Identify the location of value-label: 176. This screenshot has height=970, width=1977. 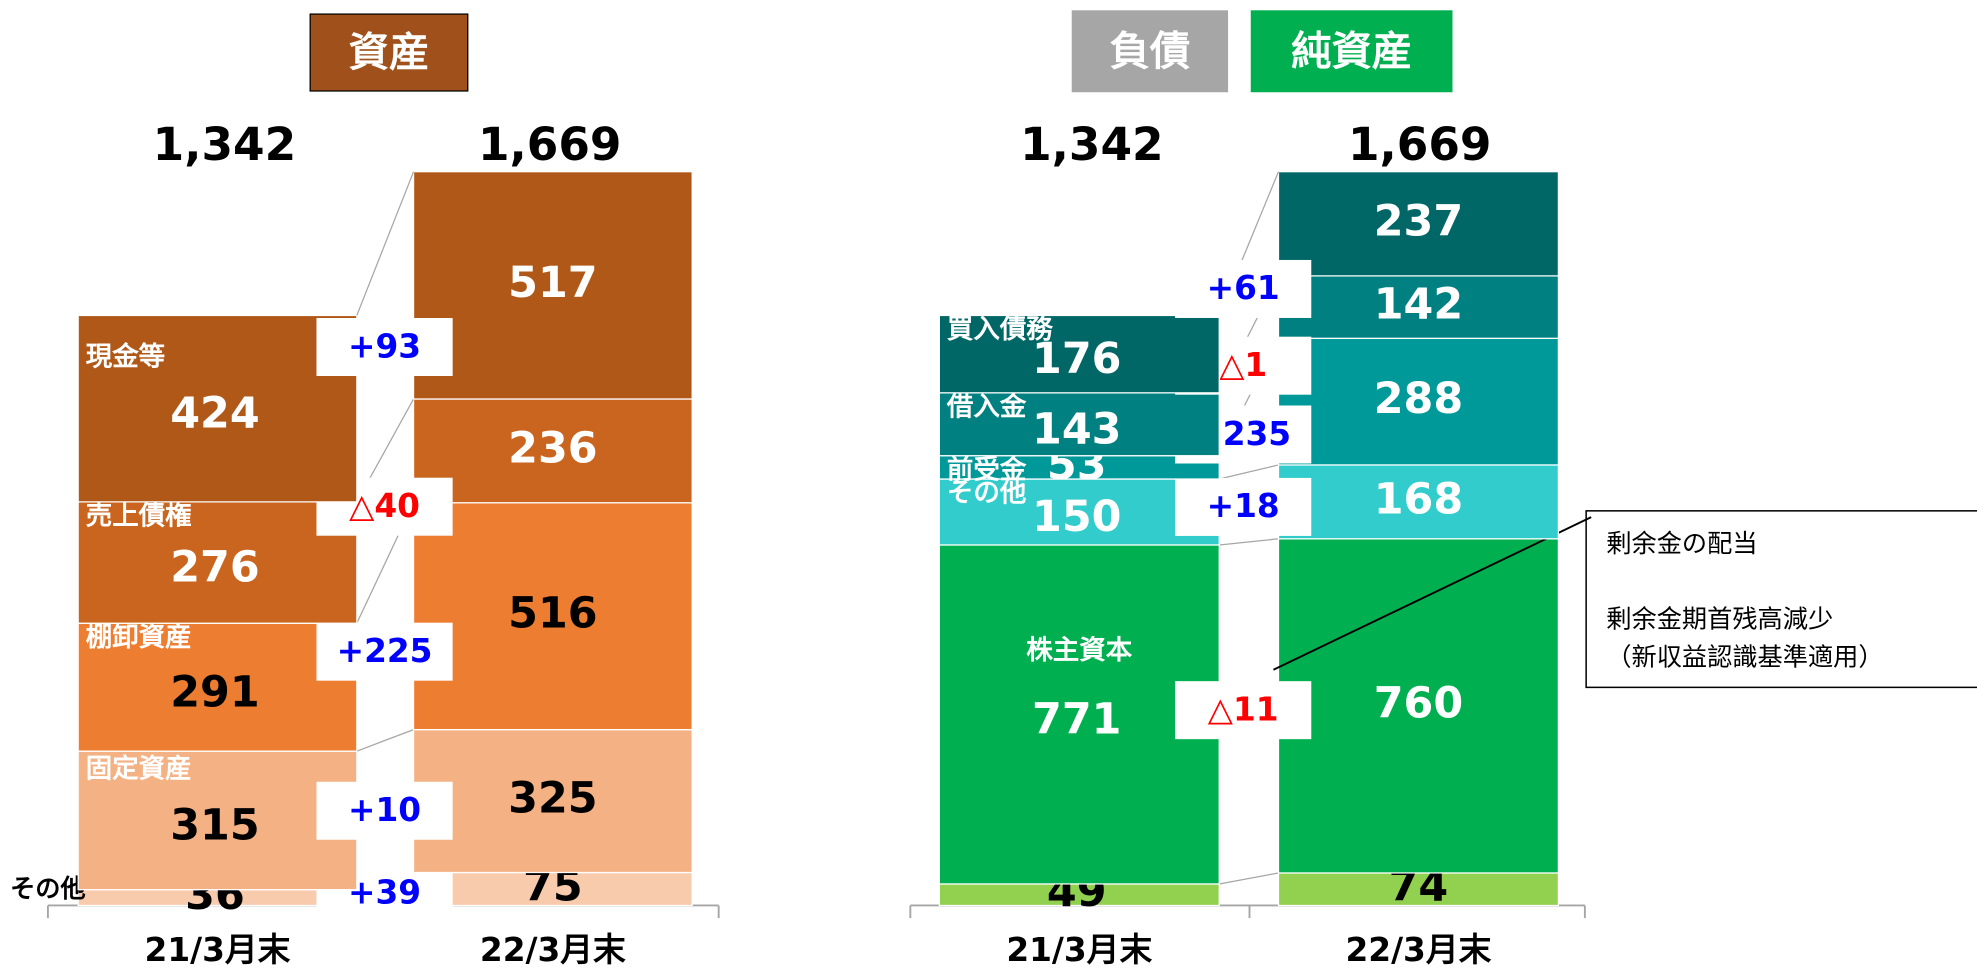
(1076, 359).